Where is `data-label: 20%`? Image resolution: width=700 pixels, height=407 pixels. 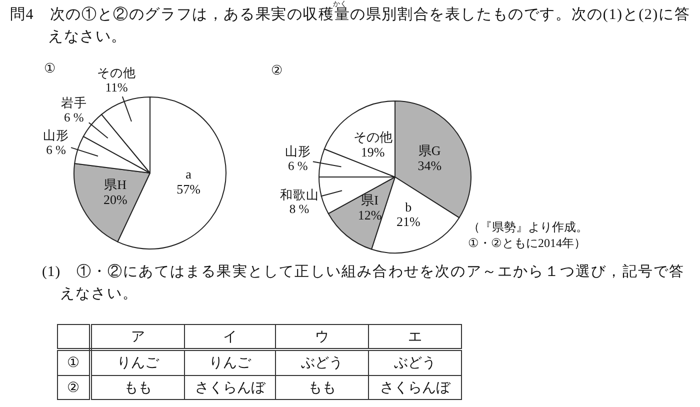
data-label: 20% is located at coordinates (115, 200).